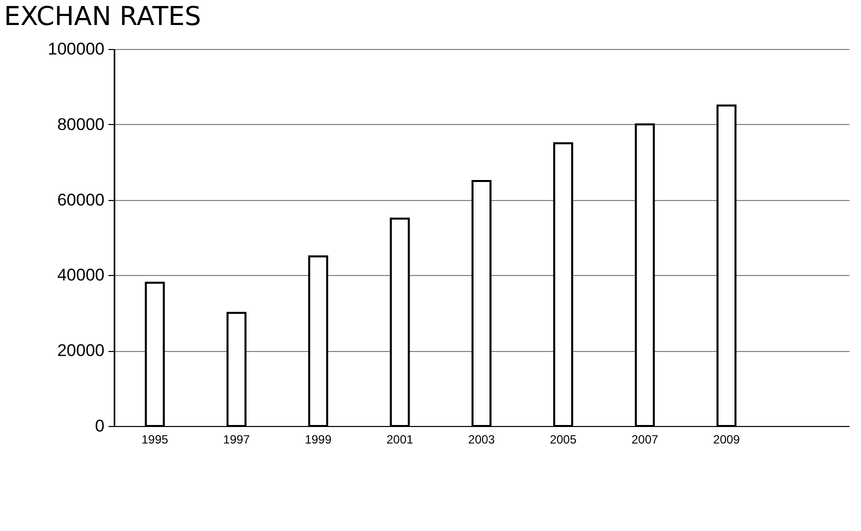 This screenshot has height=531, width=861. I want to click on x-tick-label: 2009, so click(726, 439).